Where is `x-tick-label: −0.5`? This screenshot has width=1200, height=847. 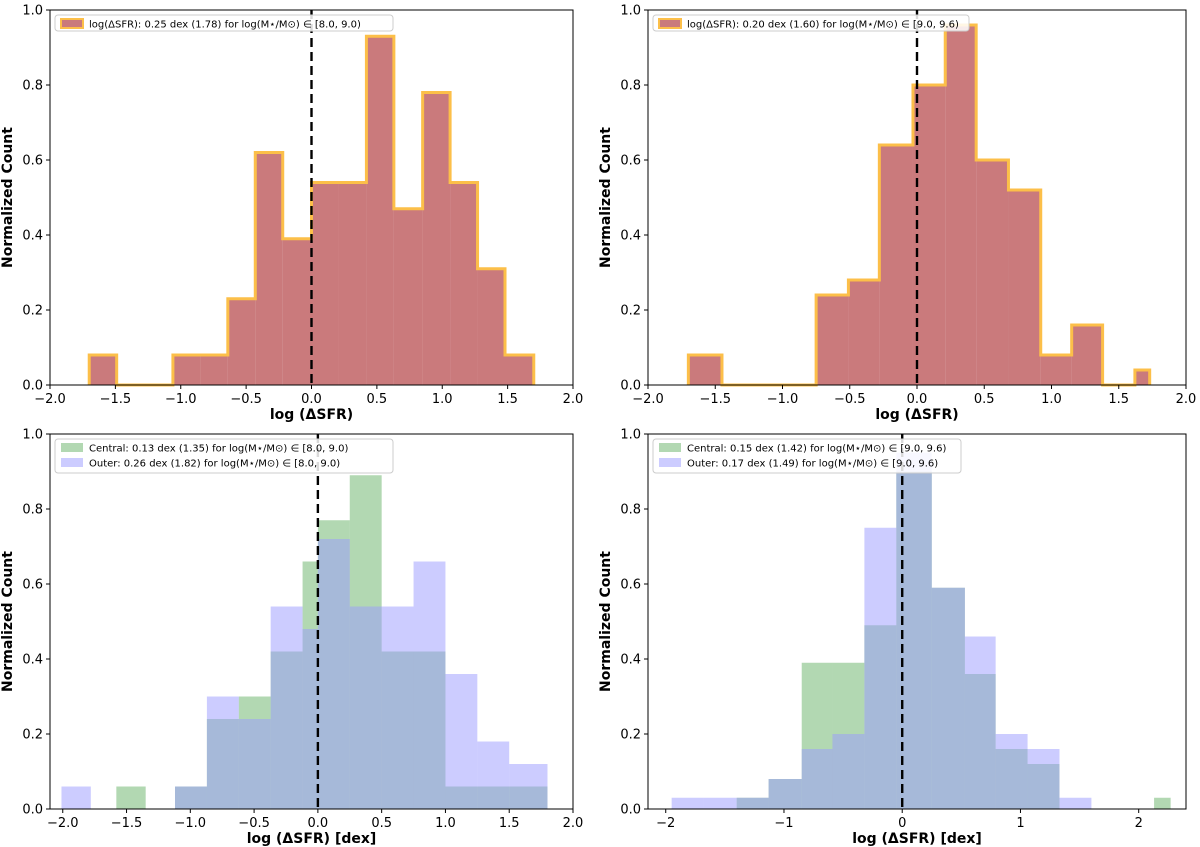
x-tick-label: −0.5 is located at coordinates (254, 823).